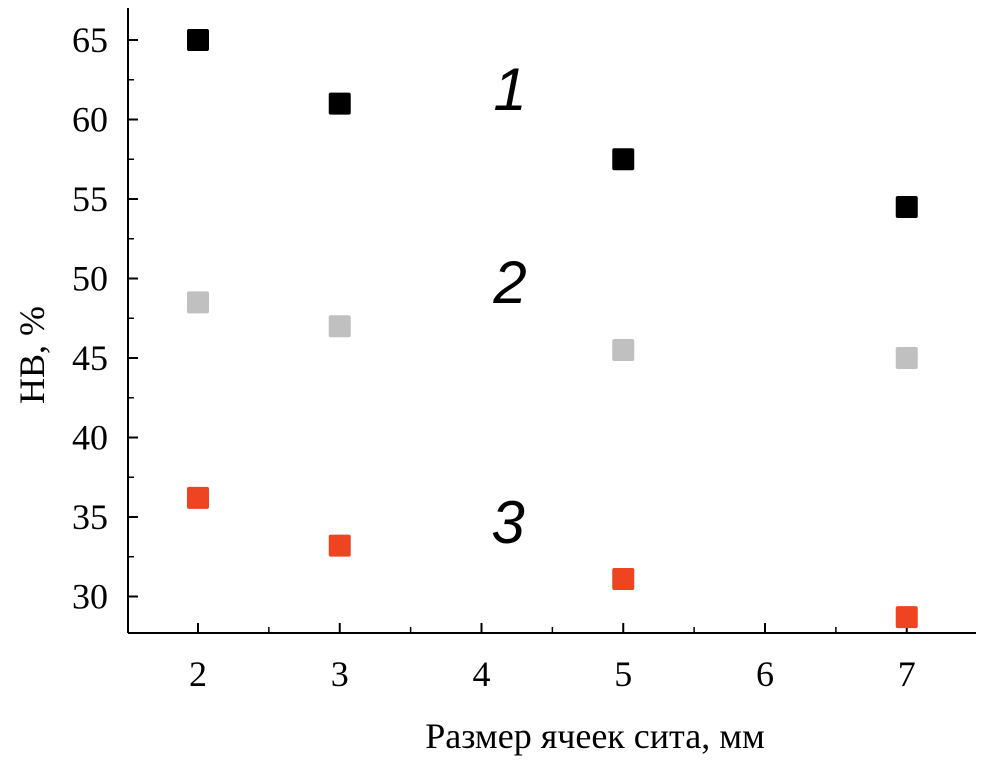  Describe the element at coordinates (90, 199) in the screenshot. I see `y-tick-label: 55` at that location.